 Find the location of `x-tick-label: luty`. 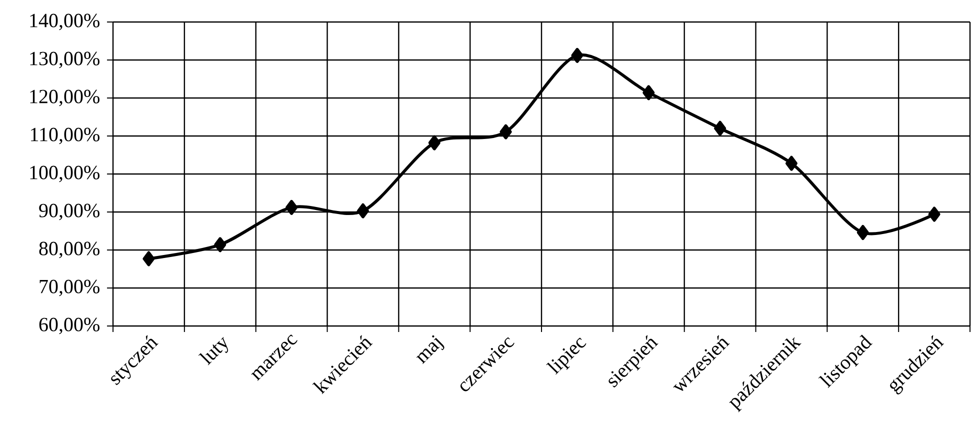

x-tick-label: luty is located at coordinates (213, 351).